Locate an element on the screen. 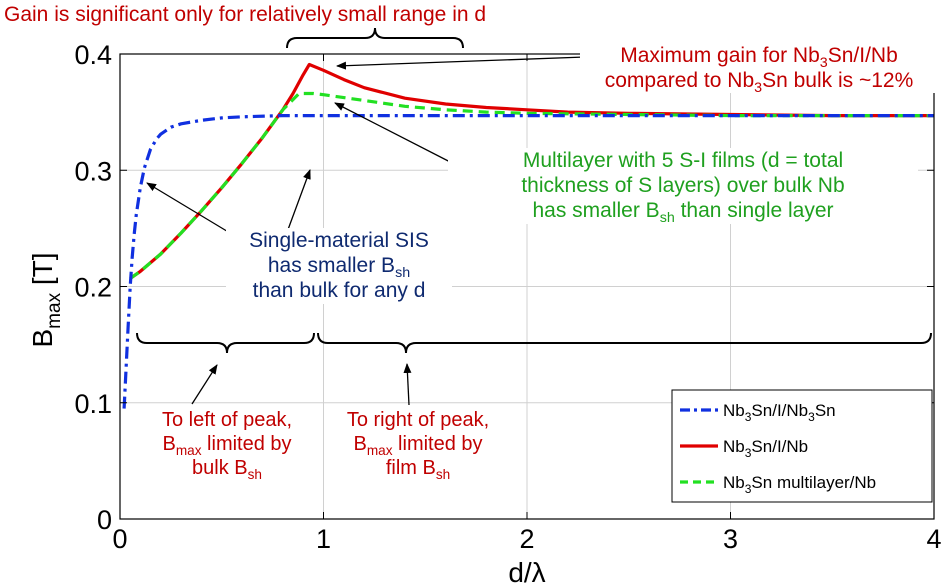  left-line-1: To left of peak, is located at coordinates (227, 420).